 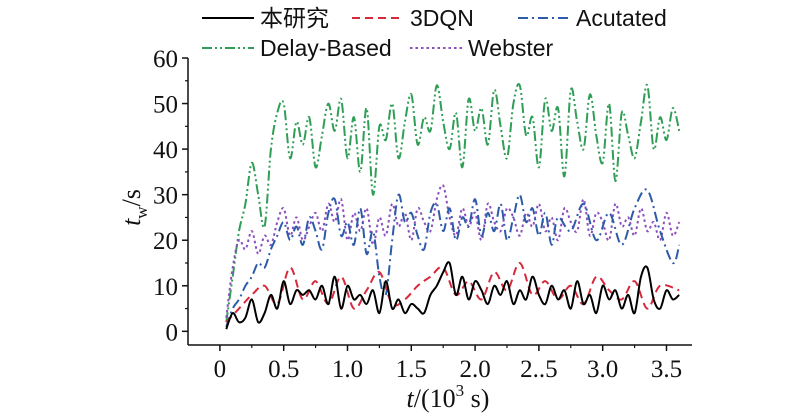 I want to click on legend-item: Webster, so click(x=482, y=48).